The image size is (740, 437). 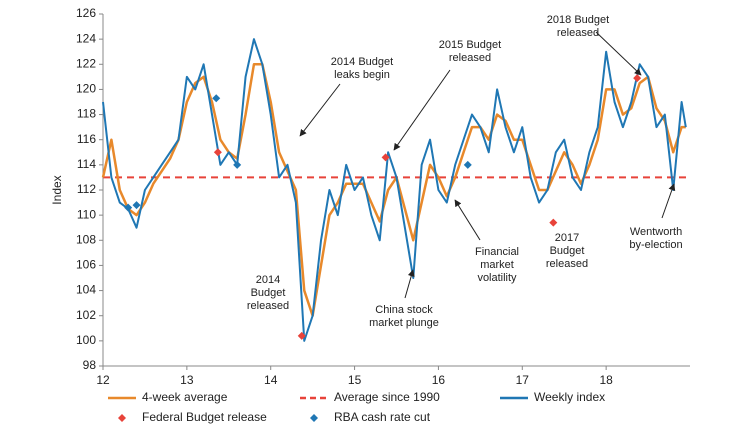 I want to click on annotation: 2014, so click(x=268, y=280).